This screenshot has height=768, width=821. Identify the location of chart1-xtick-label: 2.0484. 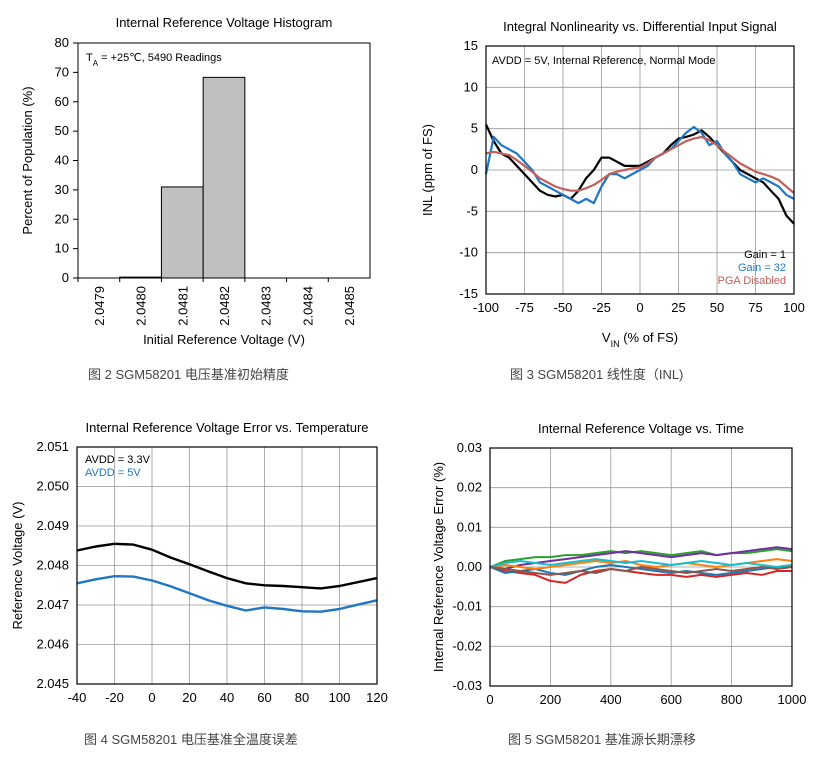
(307, 306).